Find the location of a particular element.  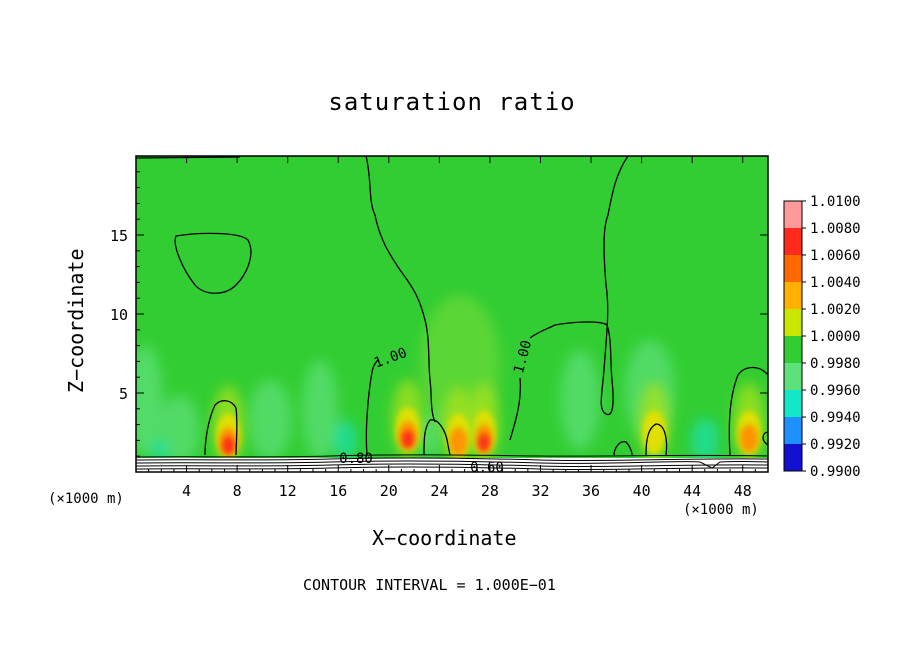

y-tick-label: 10 is located at coordinates (119, 315).